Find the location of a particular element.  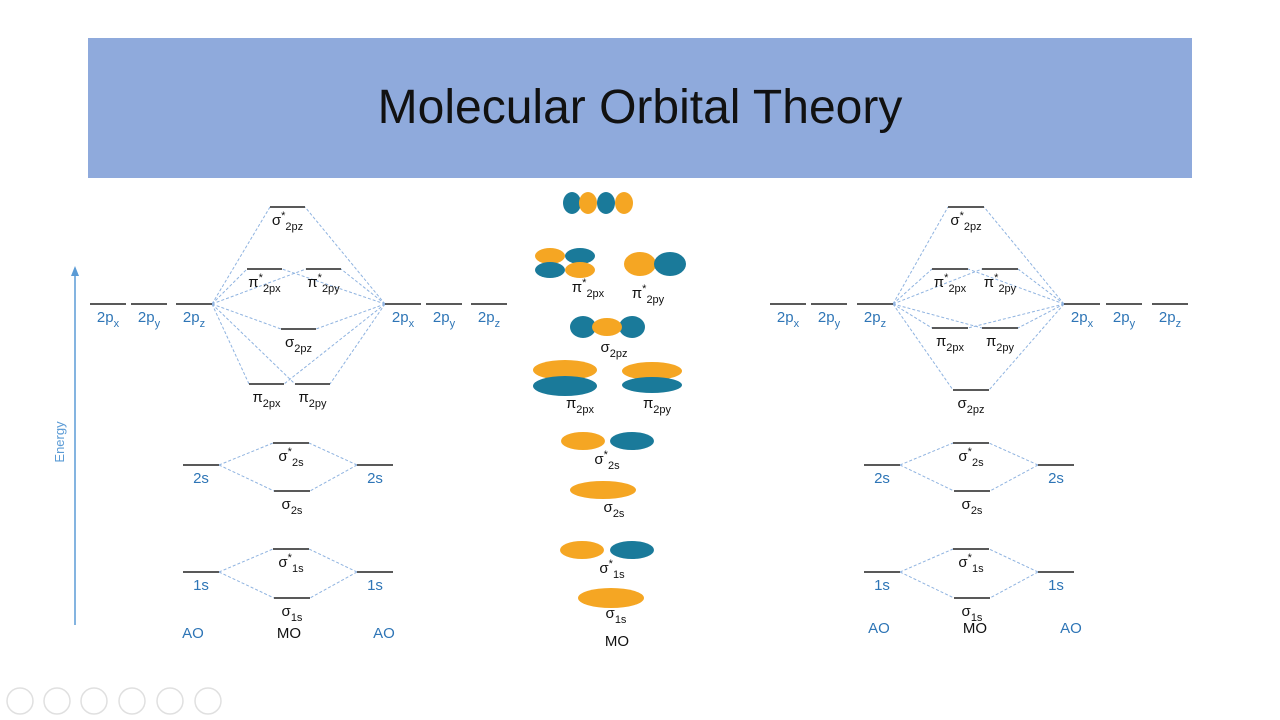

orbital-label: σ*2s is located at coordinates (607, 460).